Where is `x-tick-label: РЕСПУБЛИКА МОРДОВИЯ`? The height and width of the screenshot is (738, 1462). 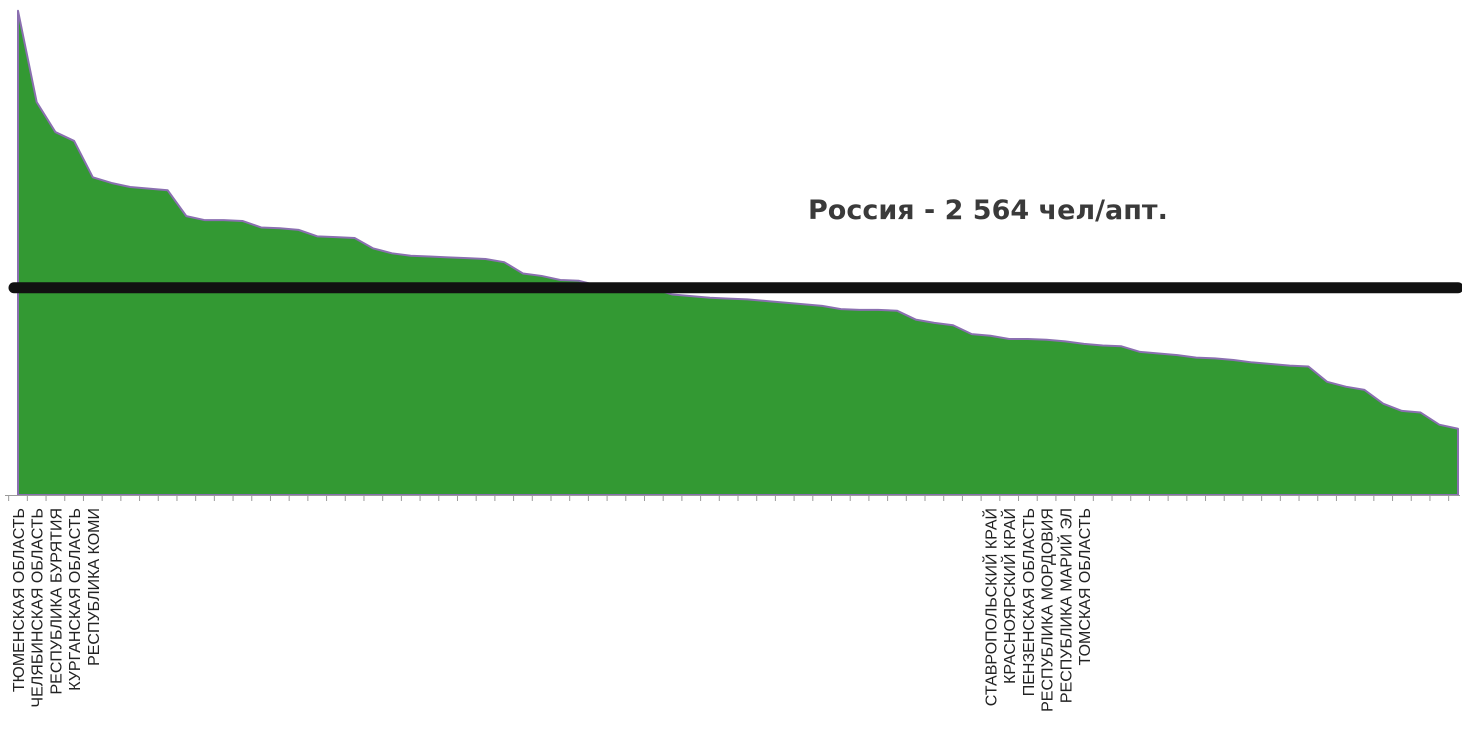 x-tick-label: РЕСПУБЛИКА МОРДОВИЯ is located at coordinates (1048, 610).